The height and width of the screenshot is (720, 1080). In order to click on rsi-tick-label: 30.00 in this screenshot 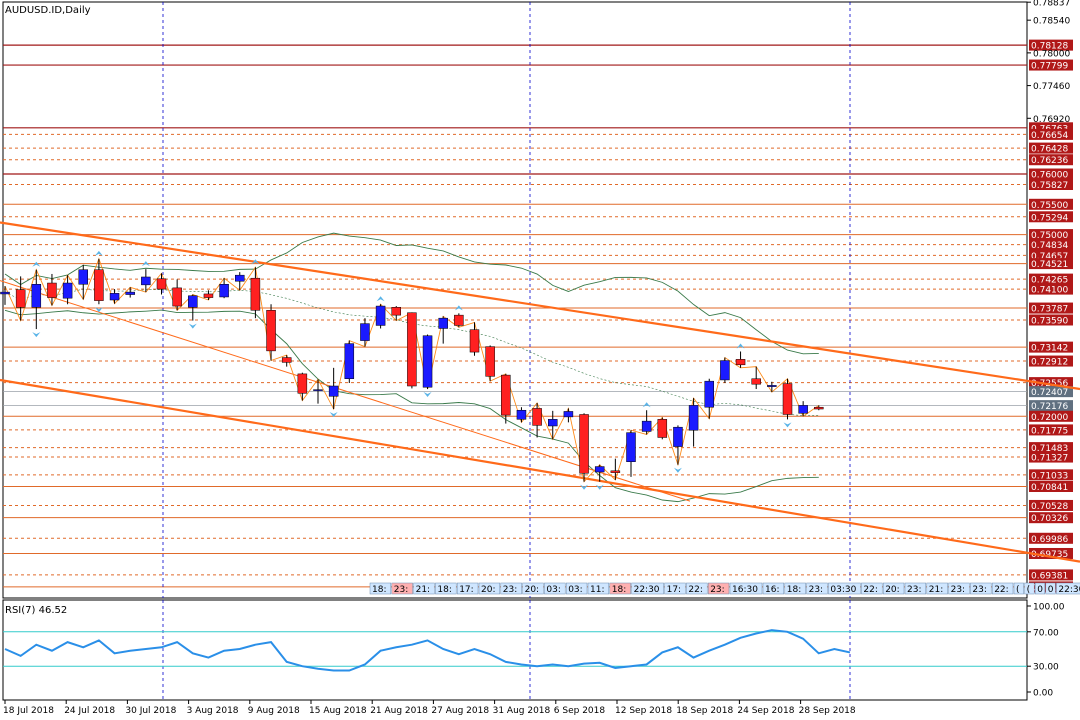, I will do `click(1046, 668)`.